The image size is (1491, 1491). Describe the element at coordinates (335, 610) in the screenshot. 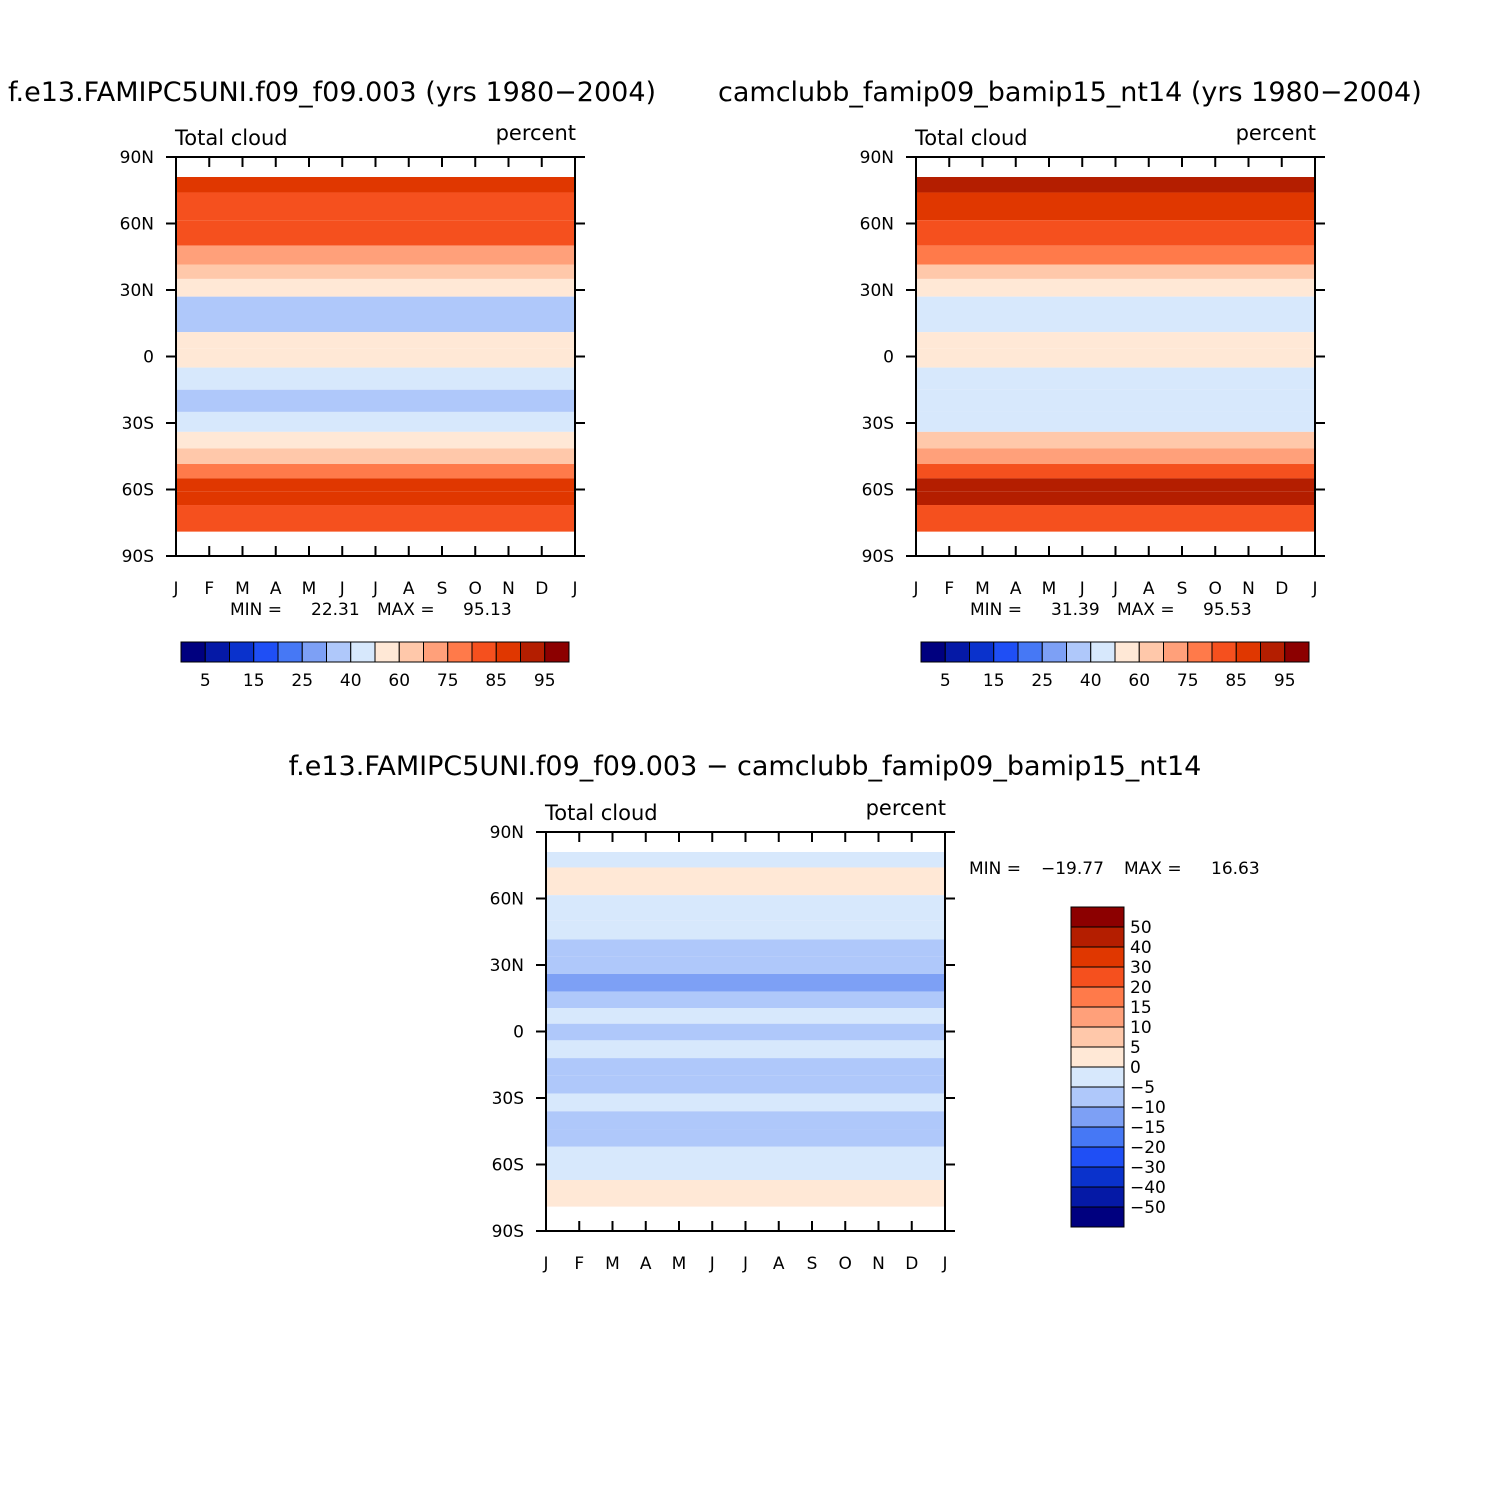

I see `panel-left-min-value: 22.31` at that location.